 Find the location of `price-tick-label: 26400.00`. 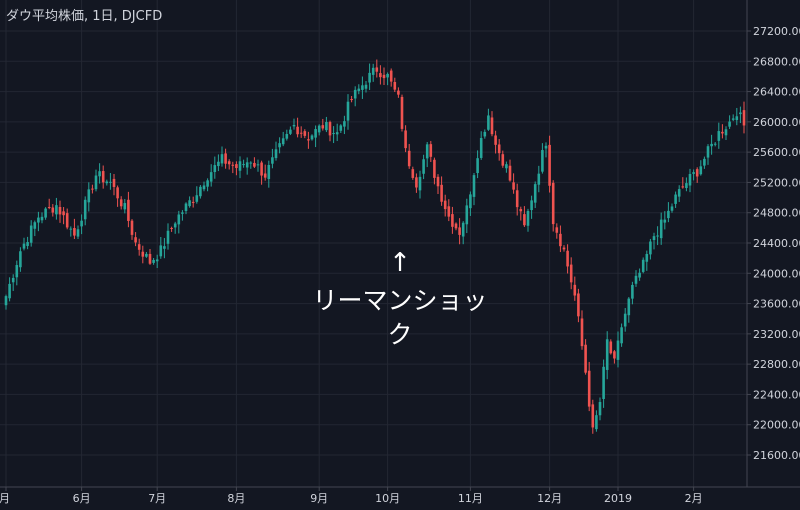

price-tick-label: 26400.00 is located at coordinates (776, 92).